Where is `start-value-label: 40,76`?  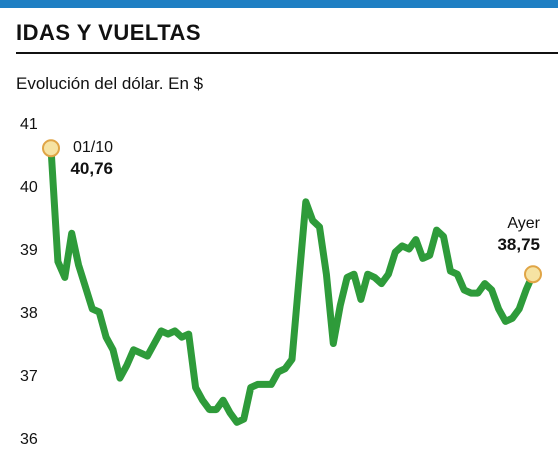
start-value-label: 40,76 is located at coordinates (91, 168).